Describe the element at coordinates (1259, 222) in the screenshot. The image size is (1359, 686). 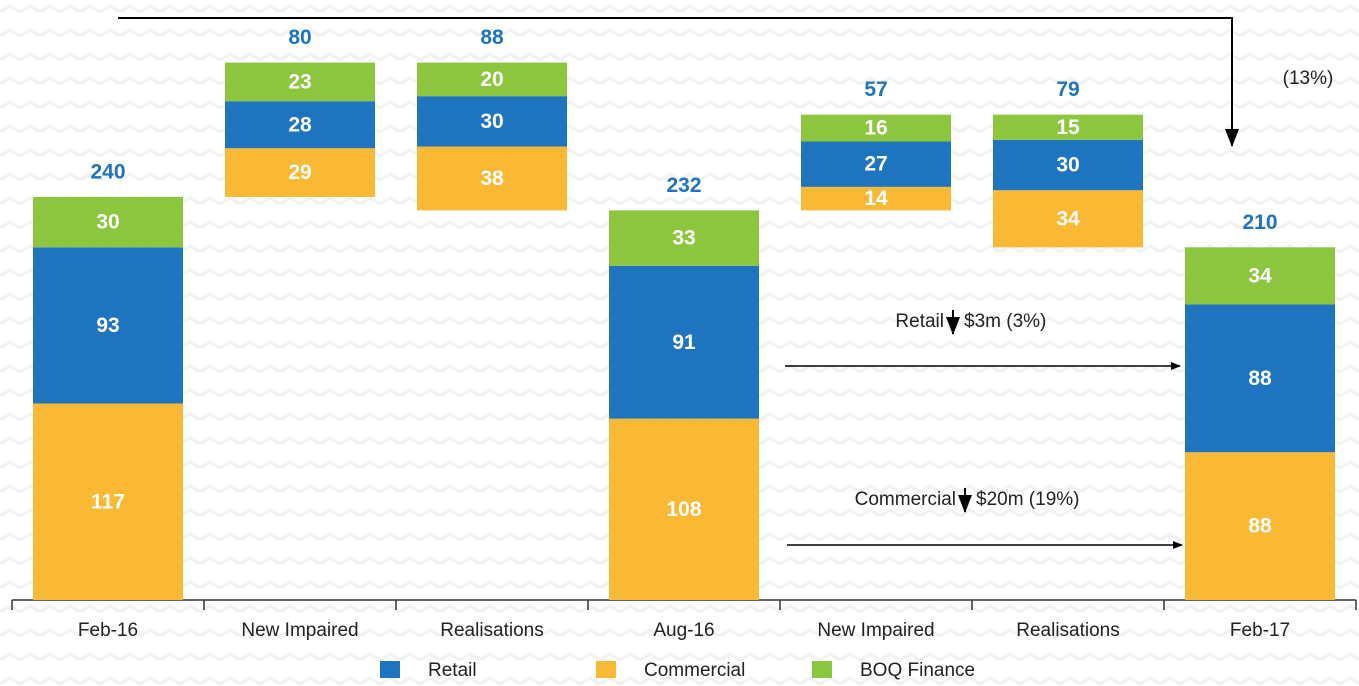
I see `total-label: 210` at that location.